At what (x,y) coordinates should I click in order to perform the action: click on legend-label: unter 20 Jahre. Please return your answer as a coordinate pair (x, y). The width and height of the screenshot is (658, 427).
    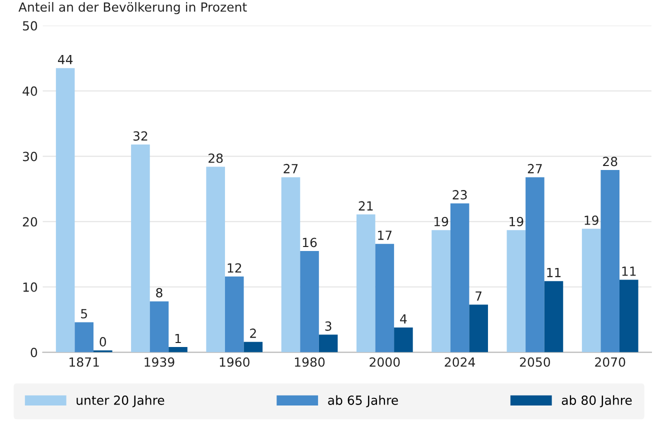
    Looking at the image, I should click on (120, 401).